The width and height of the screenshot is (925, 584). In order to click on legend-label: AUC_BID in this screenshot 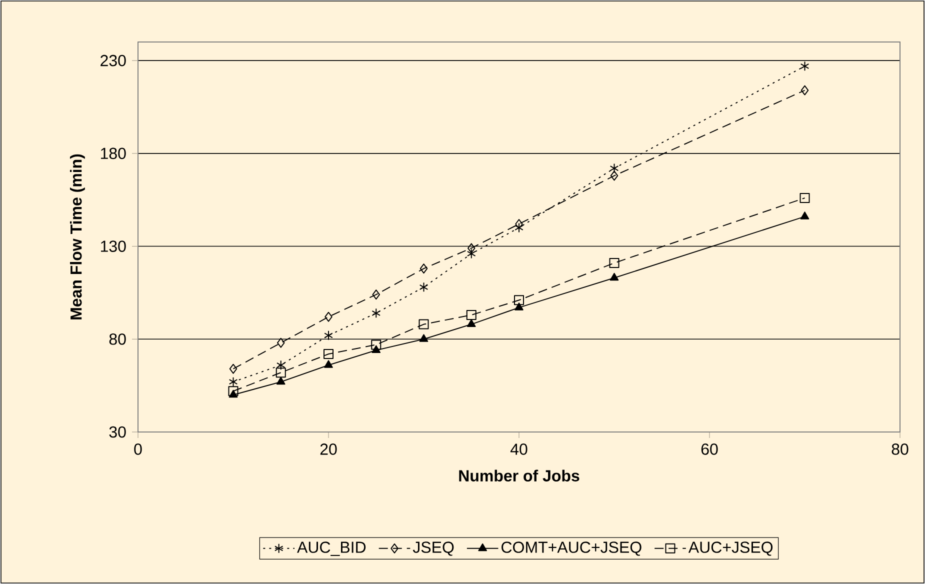, I will do `click(331, 549)`.